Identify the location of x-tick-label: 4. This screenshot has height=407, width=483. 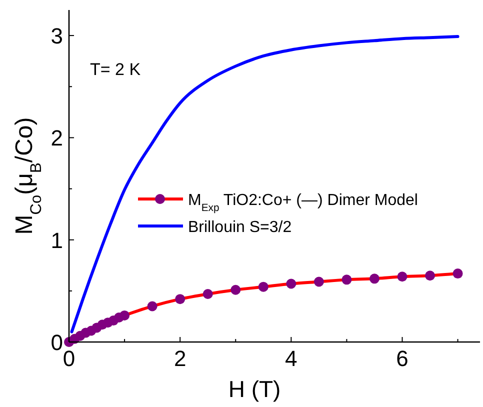
(291, 358).